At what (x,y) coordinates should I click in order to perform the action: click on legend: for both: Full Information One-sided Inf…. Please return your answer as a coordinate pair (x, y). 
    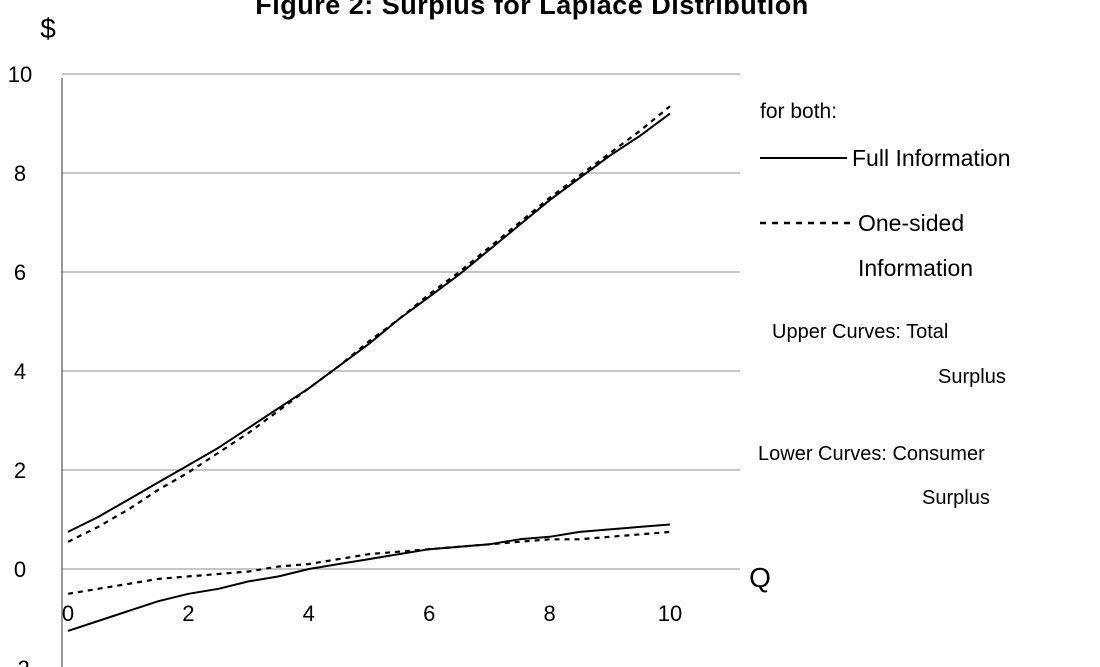
    Looking at the image, I should click on (884, 304).